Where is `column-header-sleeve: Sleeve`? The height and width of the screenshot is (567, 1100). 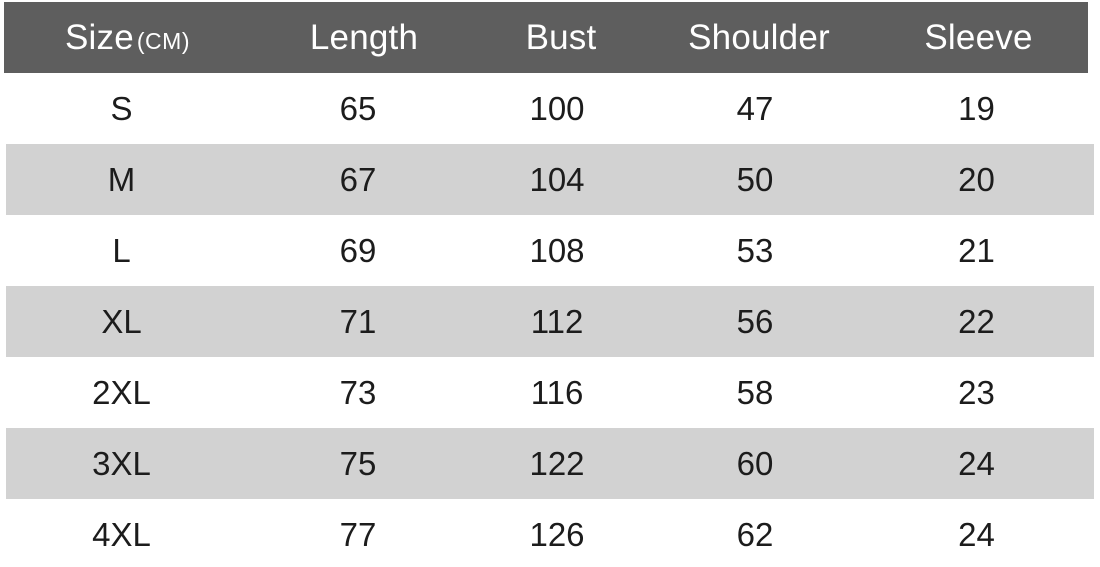 column-header-sleeve: Sleeve is located at coordinates (978, 37).